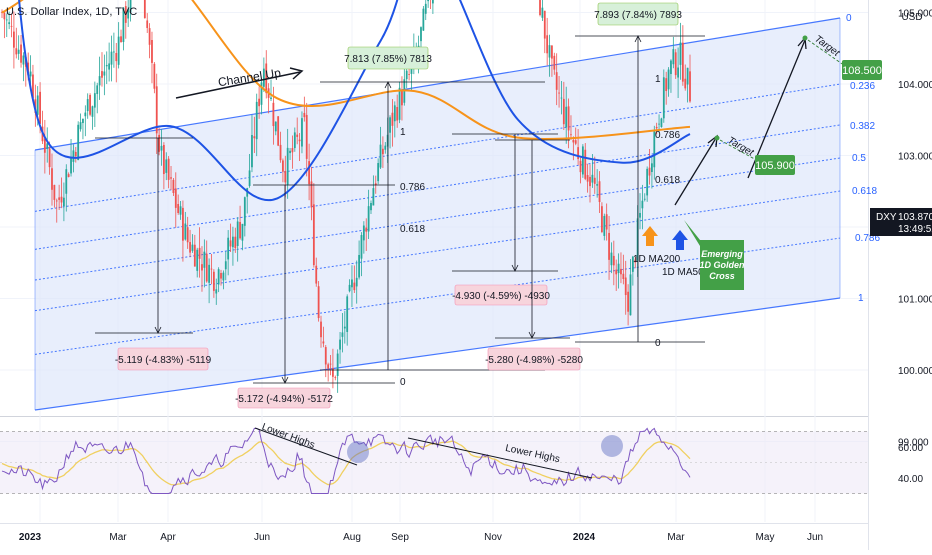  I want to click on fib-level-label: 0.618, so click(864, 191).